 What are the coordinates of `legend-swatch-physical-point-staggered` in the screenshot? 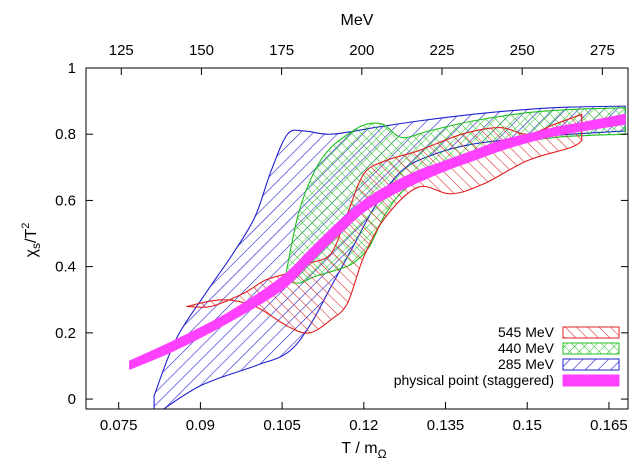 It's located at (591, 380).